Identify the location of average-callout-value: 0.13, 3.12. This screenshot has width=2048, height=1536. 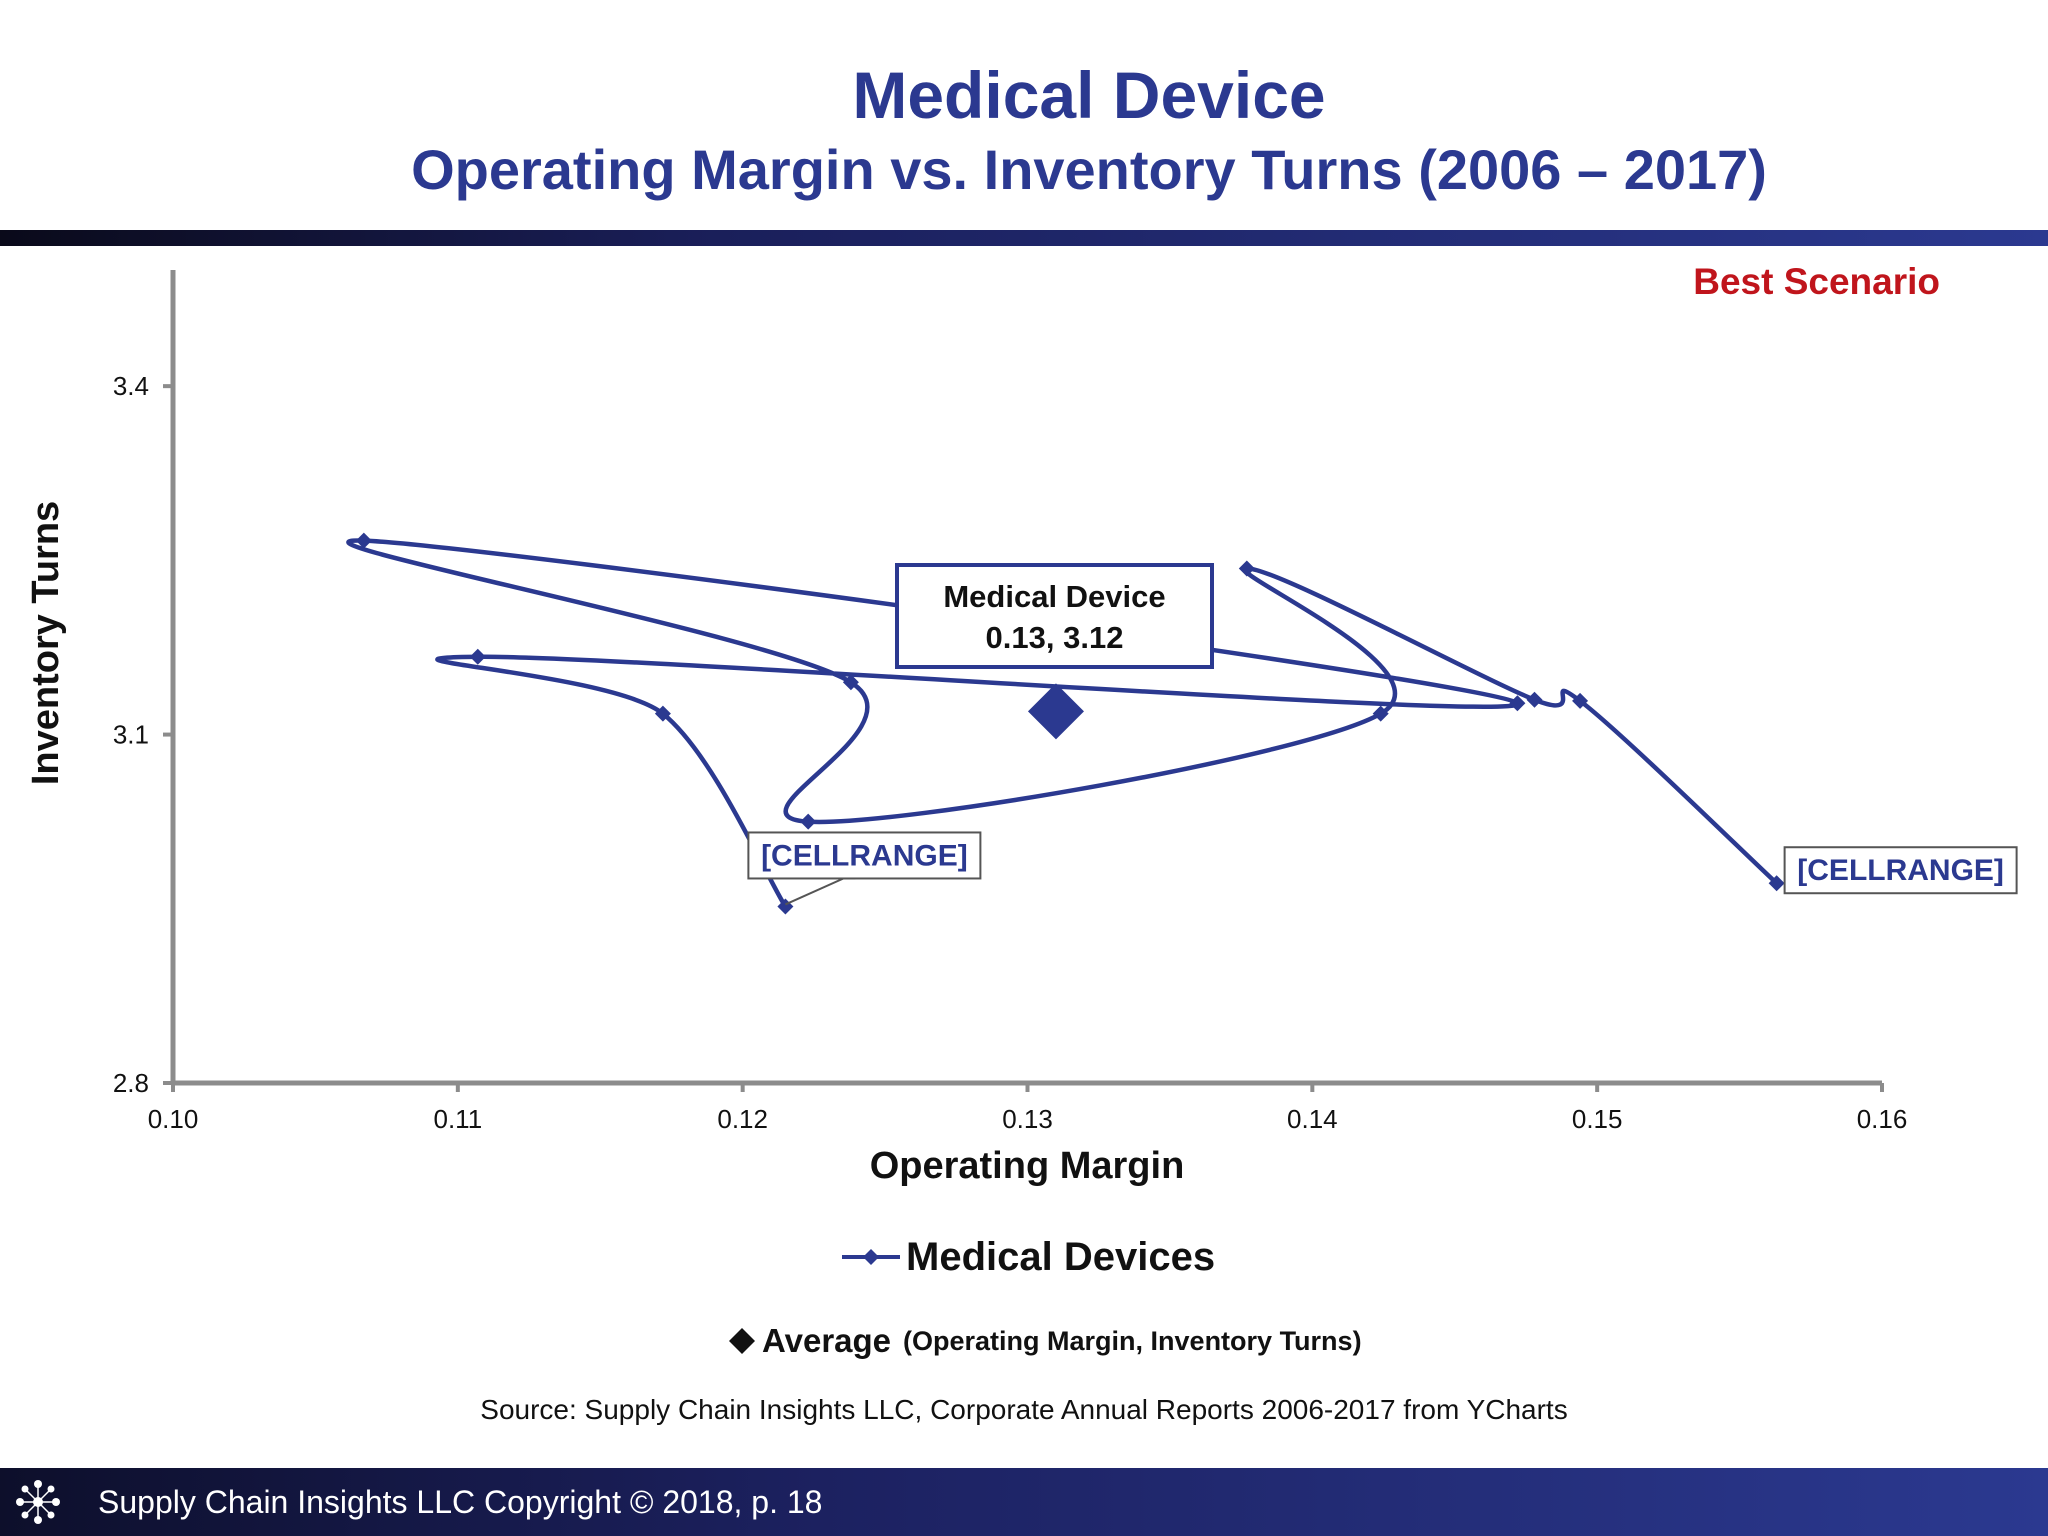
(1055, 637).